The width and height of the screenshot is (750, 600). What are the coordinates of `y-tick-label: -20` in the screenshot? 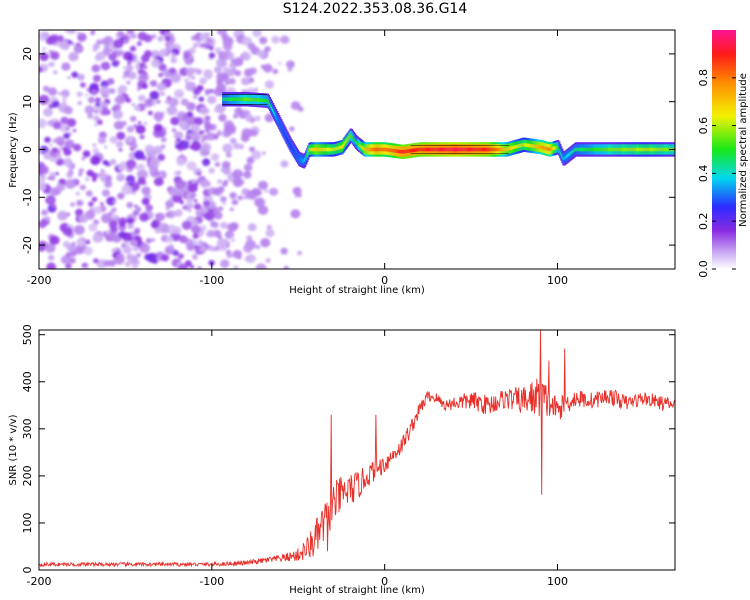 It's located at (27, 245).